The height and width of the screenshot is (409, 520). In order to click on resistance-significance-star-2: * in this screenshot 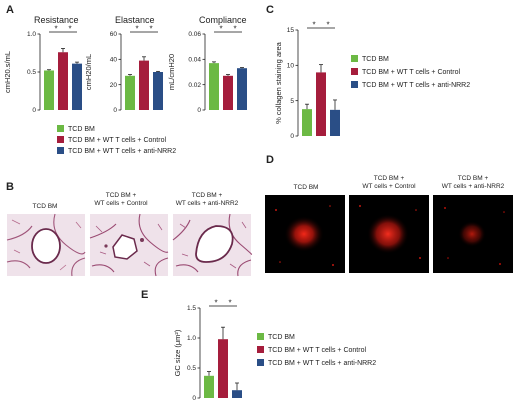, I will do `click(69, 29)`.